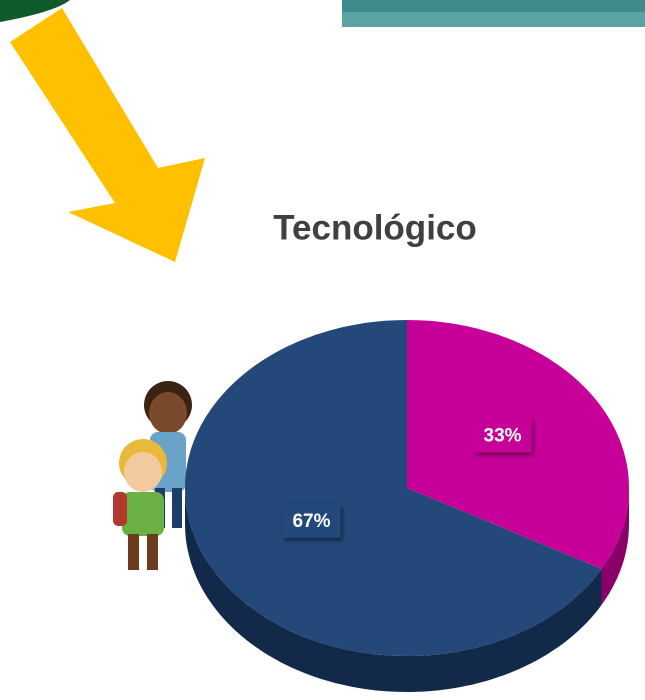  I want to click on data-label-text: 67%, so click(311, 521).